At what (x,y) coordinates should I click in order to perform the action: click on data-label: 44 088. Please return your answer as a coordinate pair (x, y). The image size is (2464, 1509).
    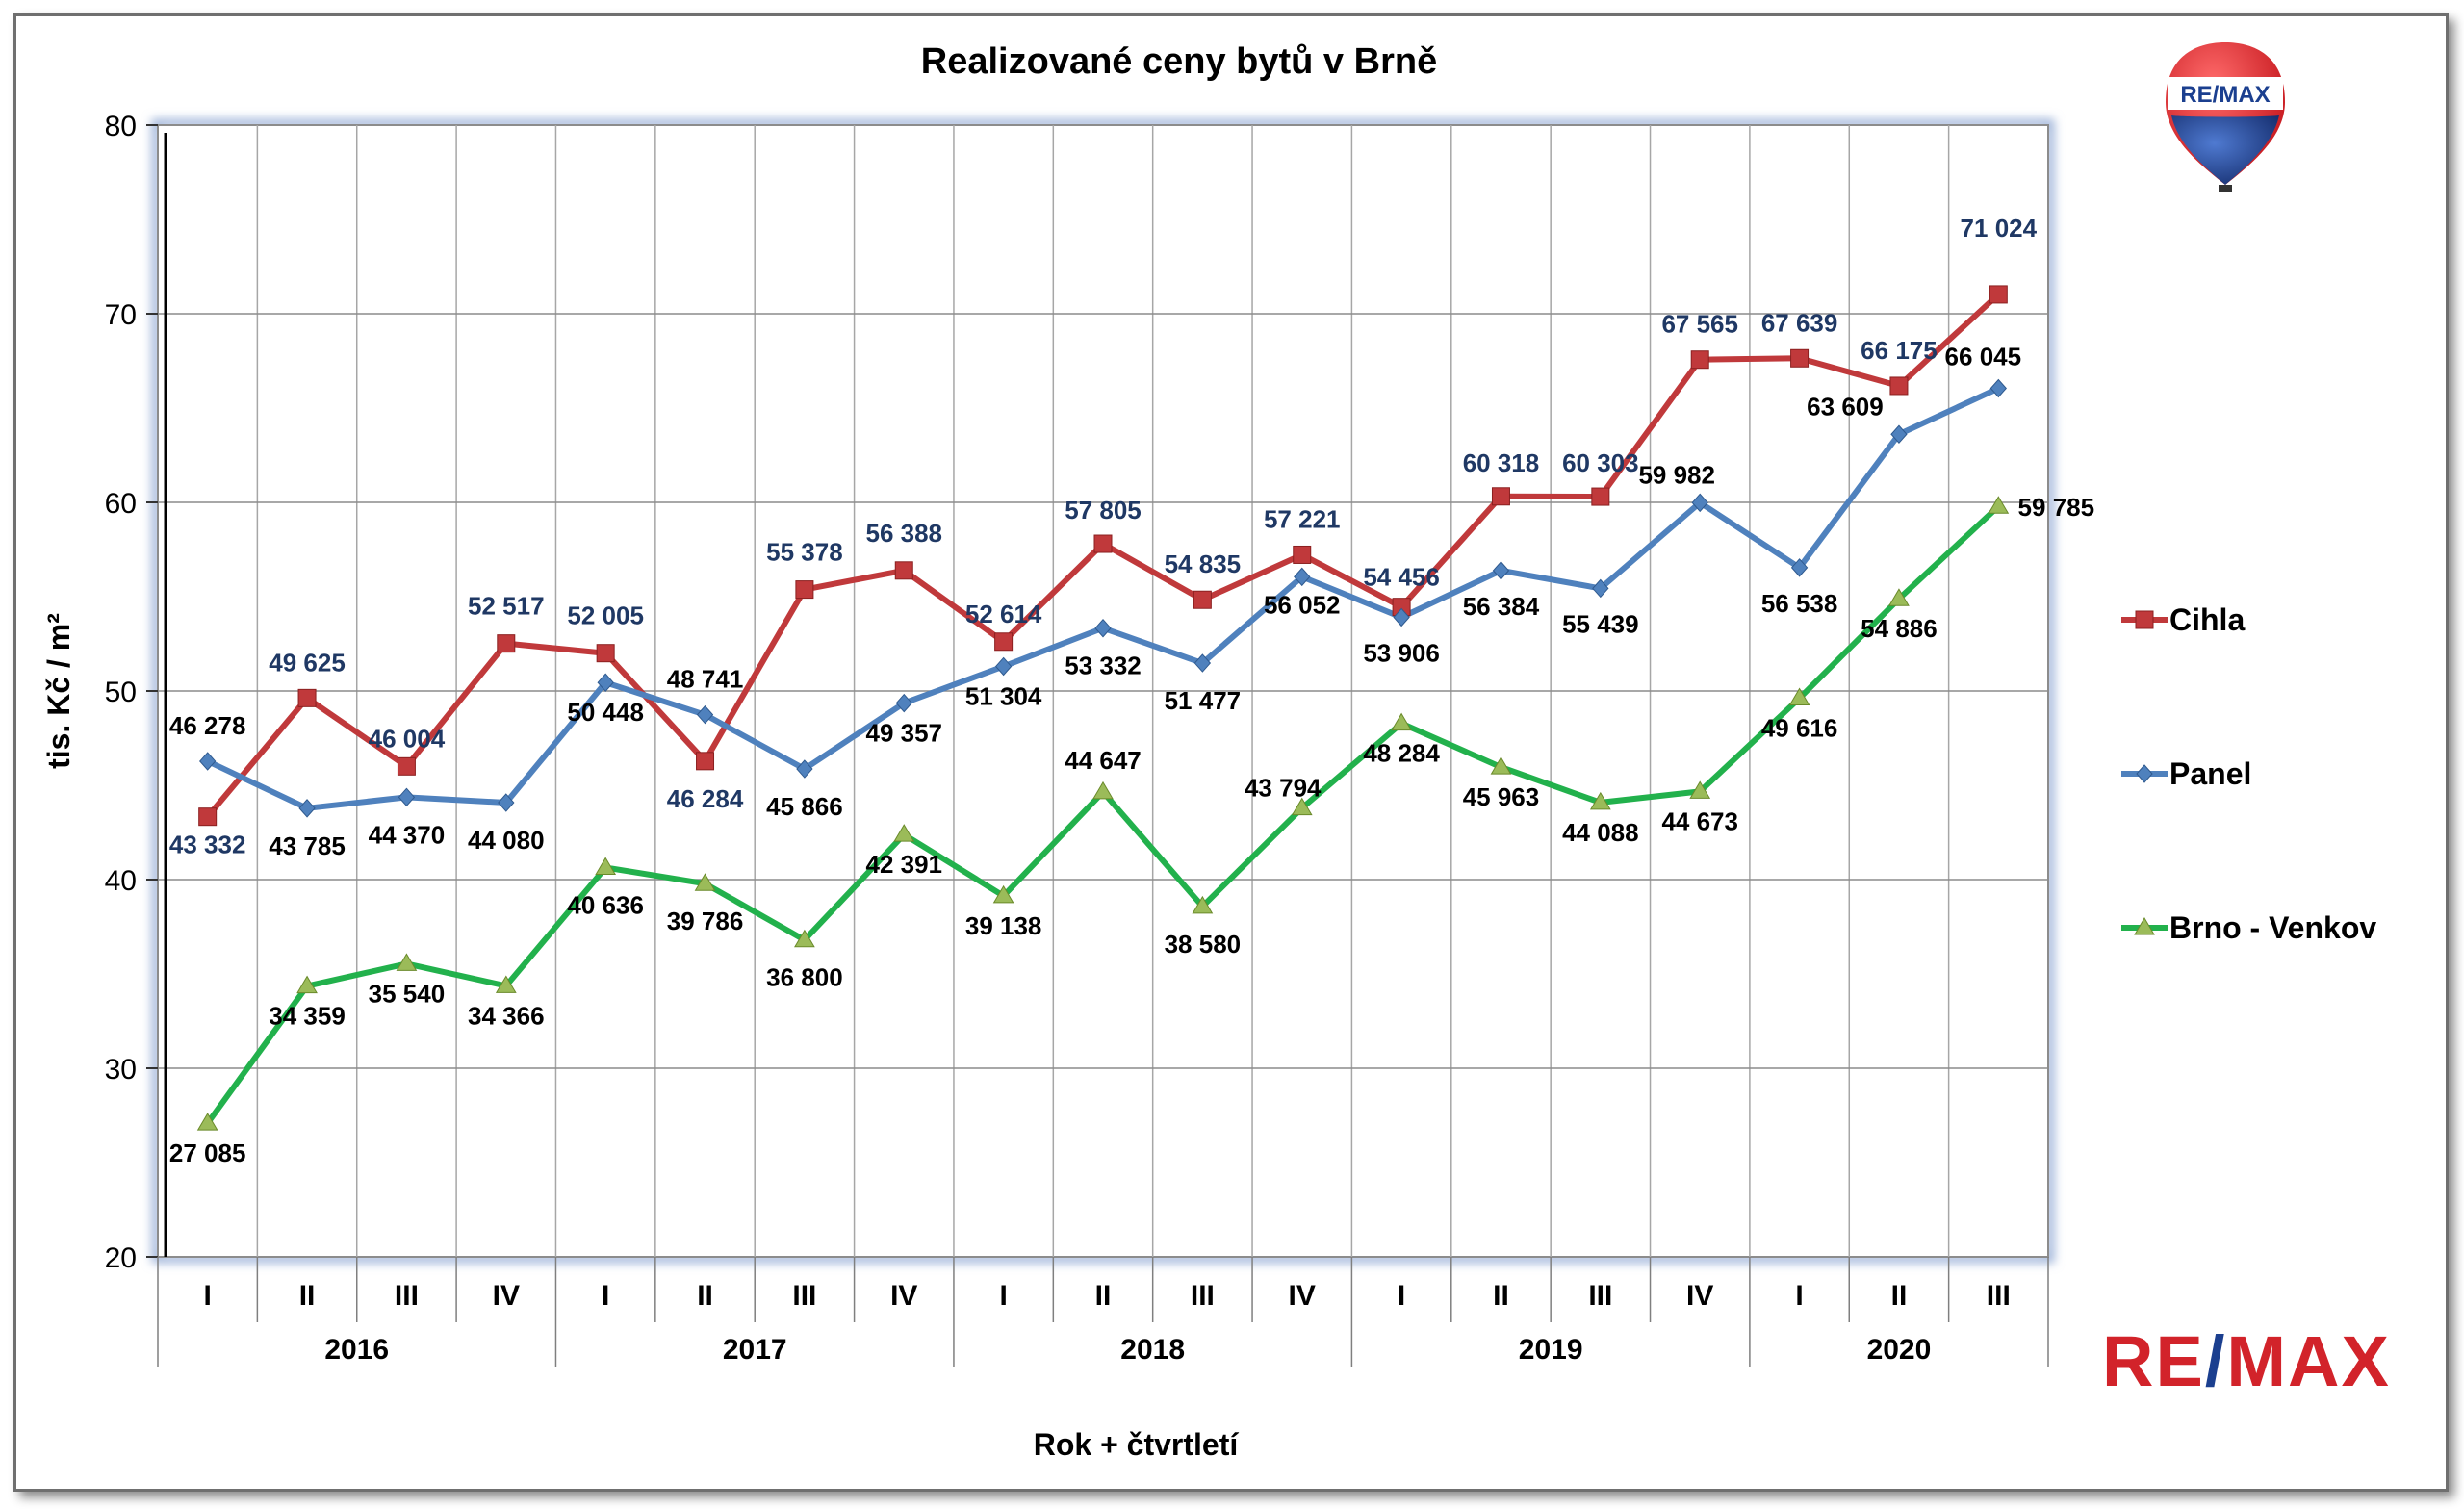
    Looking at the image, I should click on (1600, 832).